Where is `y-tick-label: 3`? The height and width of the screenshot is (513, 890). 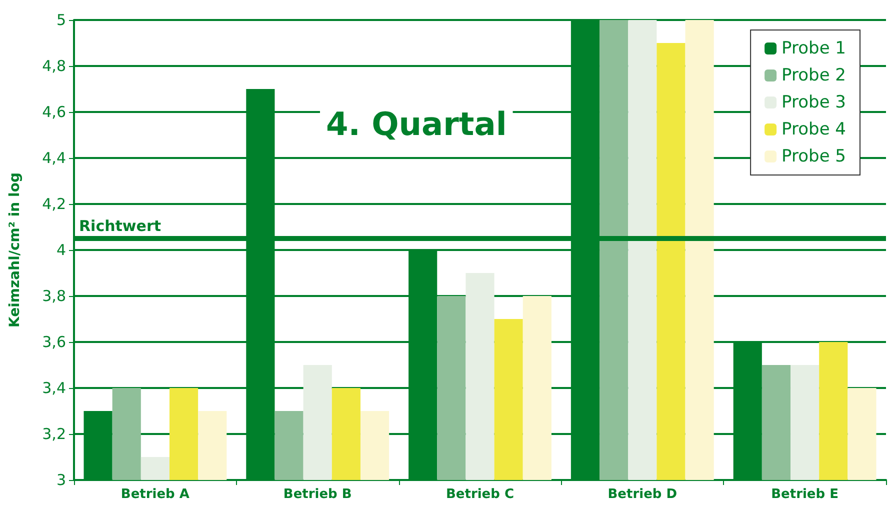
y-tick-label: 3 is located at coordinates (61, 480).